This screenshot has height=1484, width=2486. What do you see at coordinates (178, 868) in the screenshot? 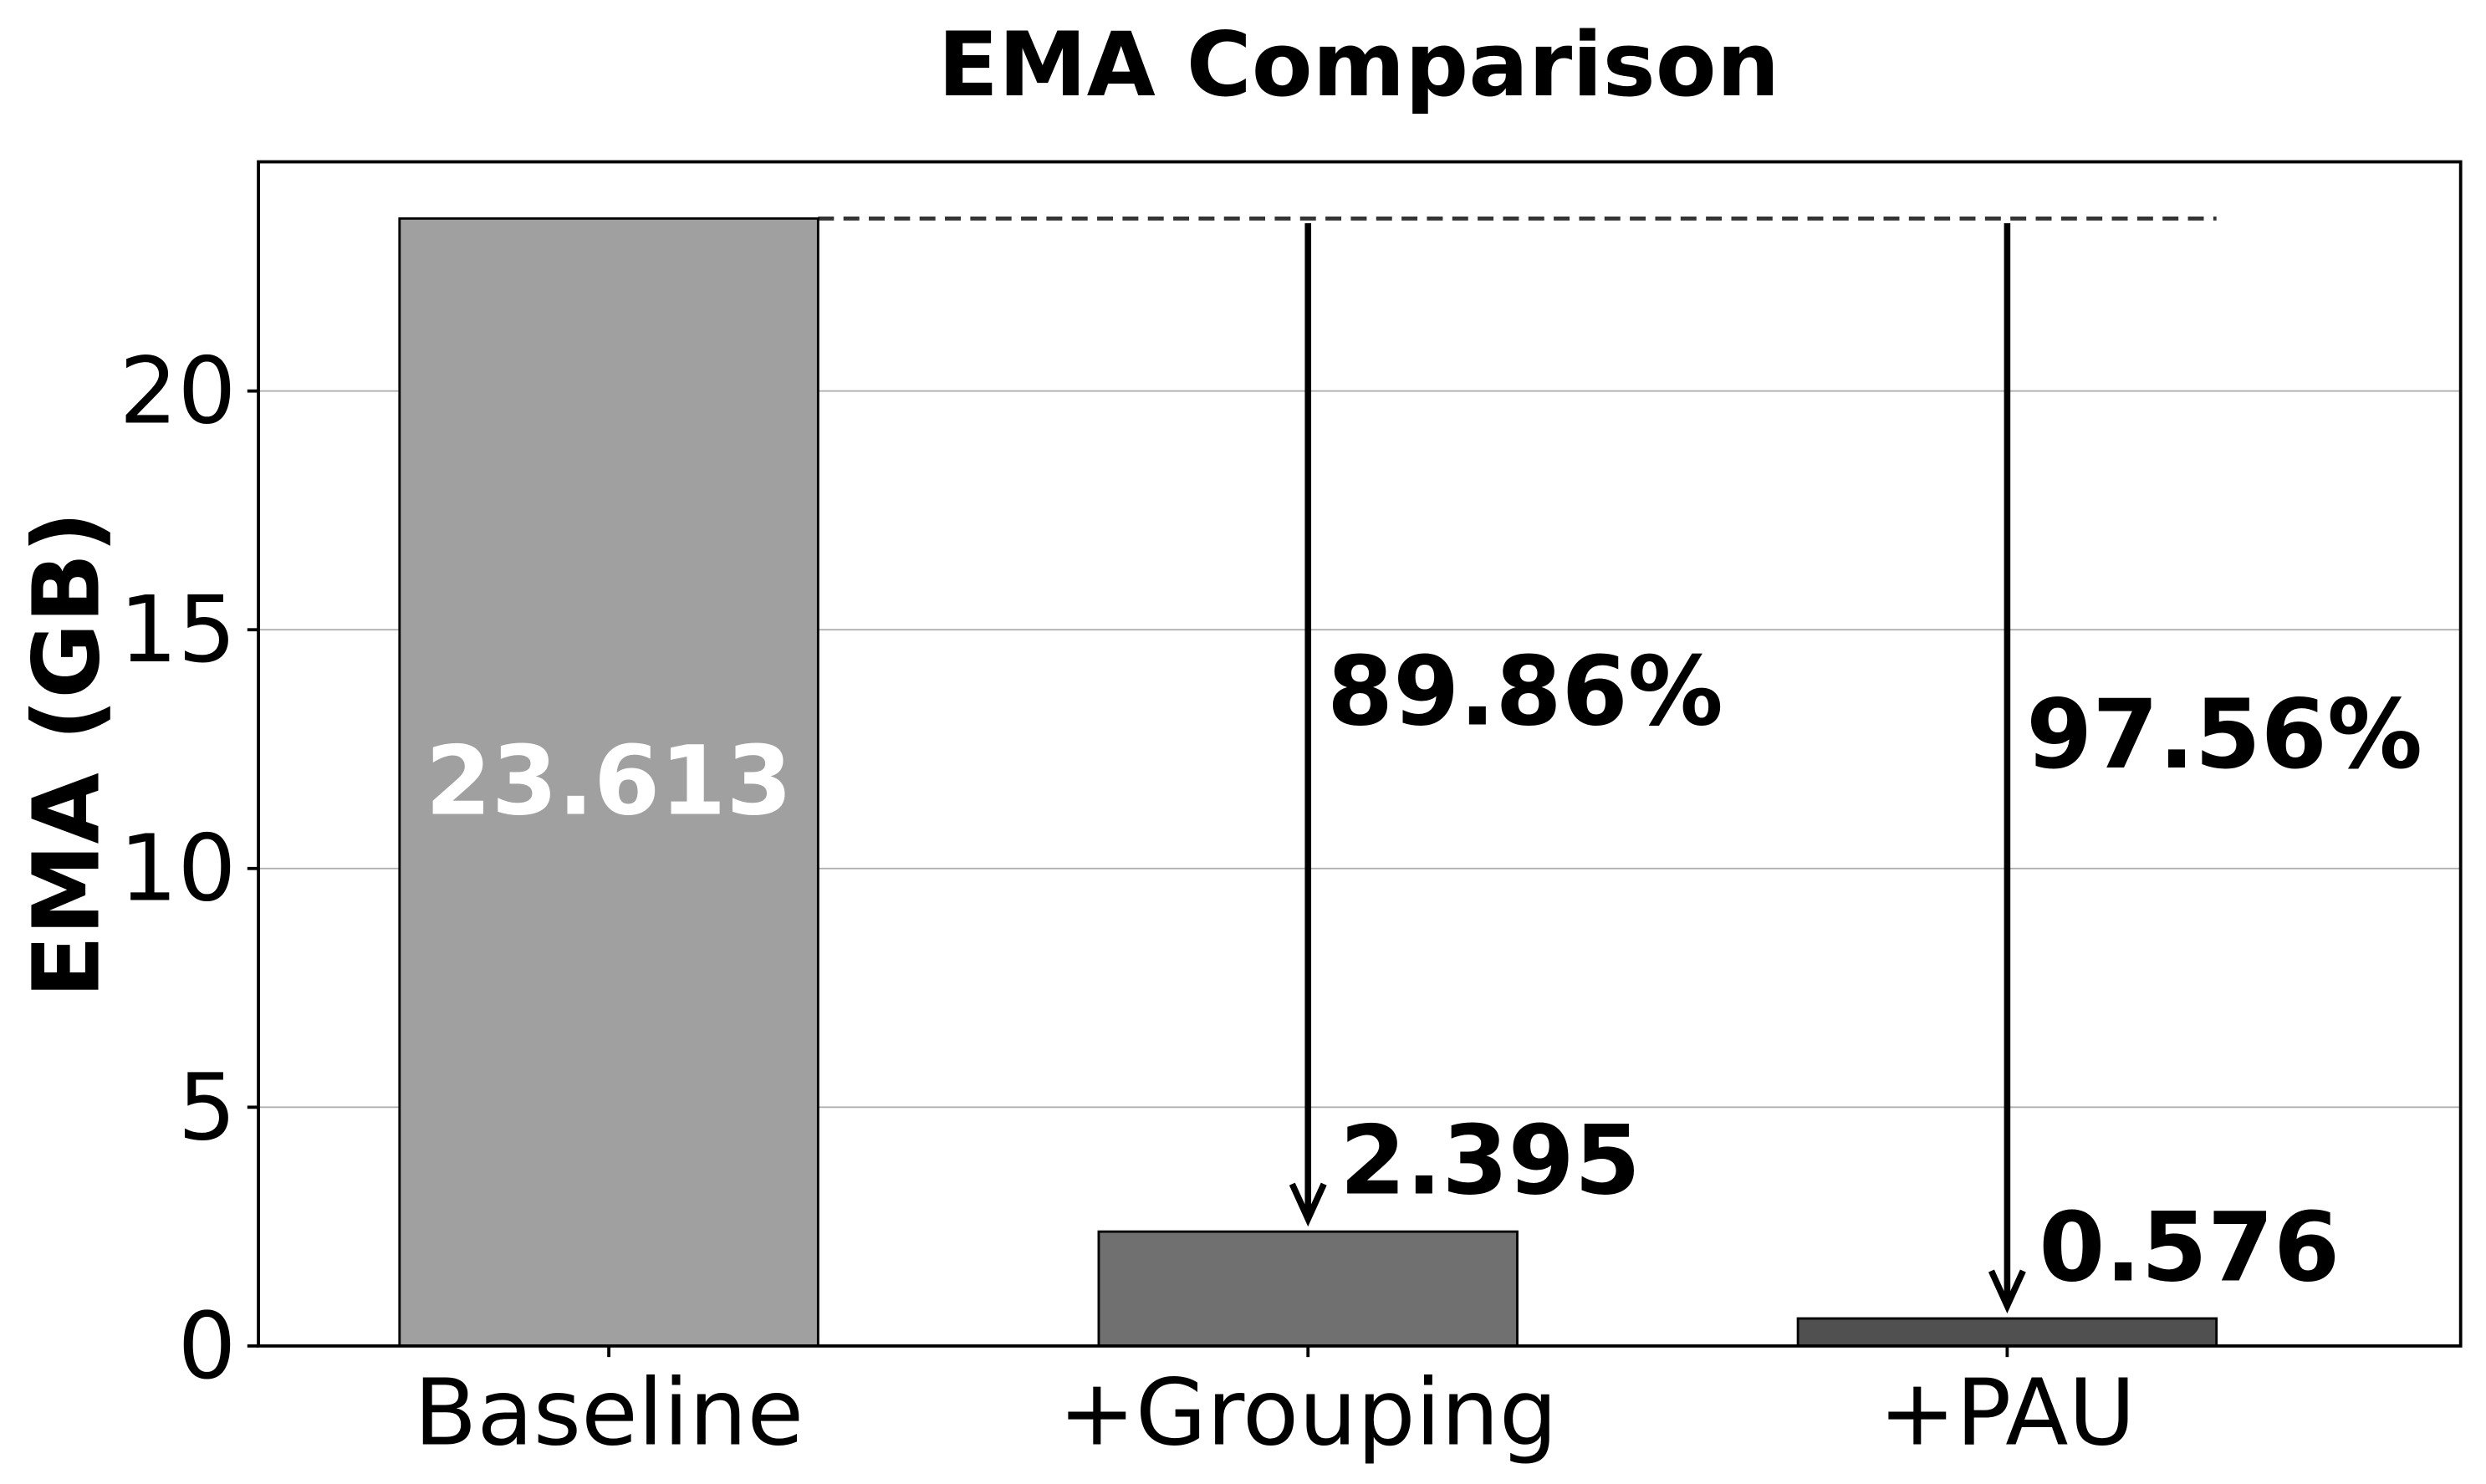
I see `y-tick-label: 10` at bounding box center [178, 868].